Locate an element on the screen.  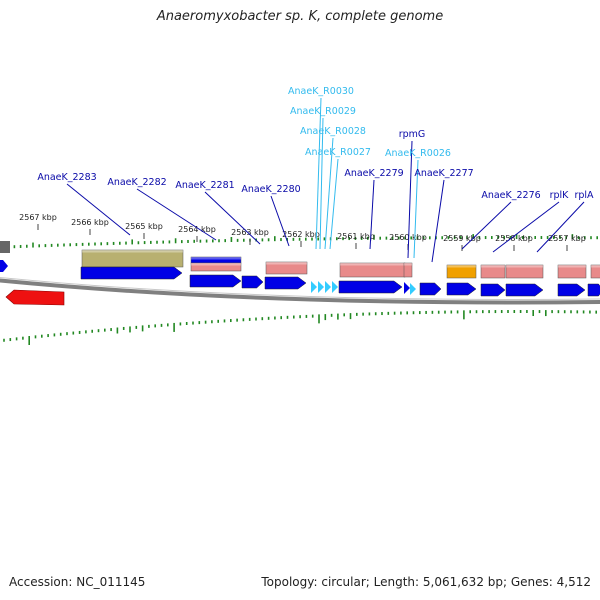
scale-tick-label: 2558 kbp is located at coordinates (514, 238).